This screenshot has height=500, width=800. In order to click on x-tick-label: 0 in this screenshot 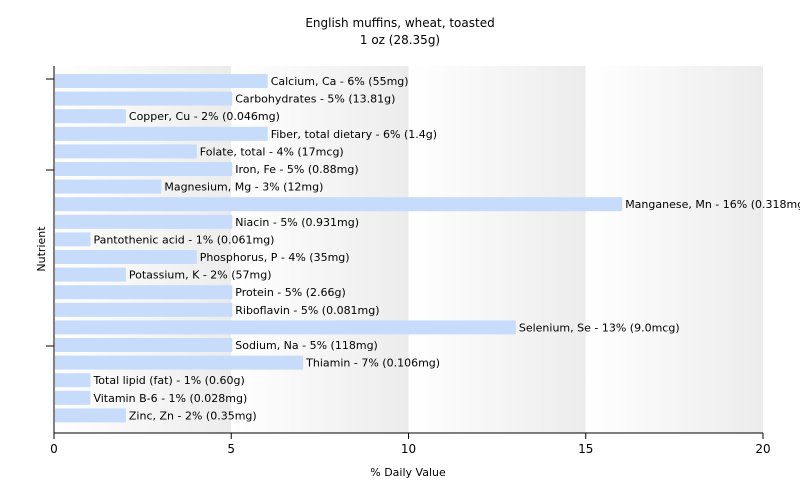, I will do `click(54, 449)`.